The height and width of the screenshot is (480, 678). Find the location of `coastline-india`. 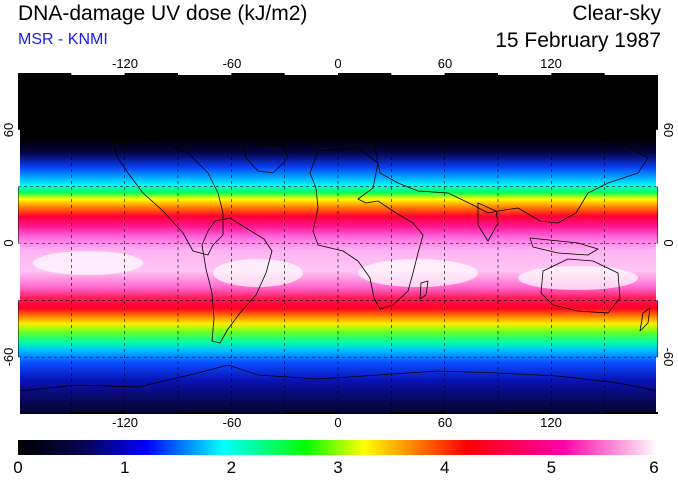

coastline-india is located at coordinates (488, 222).